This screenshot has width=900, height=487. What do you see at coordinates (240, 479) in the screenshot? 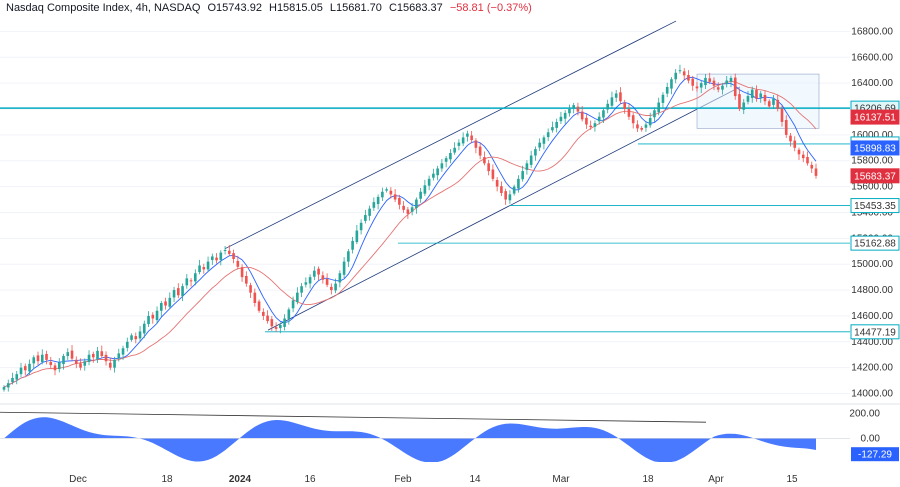
I see `x-tick-label: 2024` at bounding box center [240, 479].